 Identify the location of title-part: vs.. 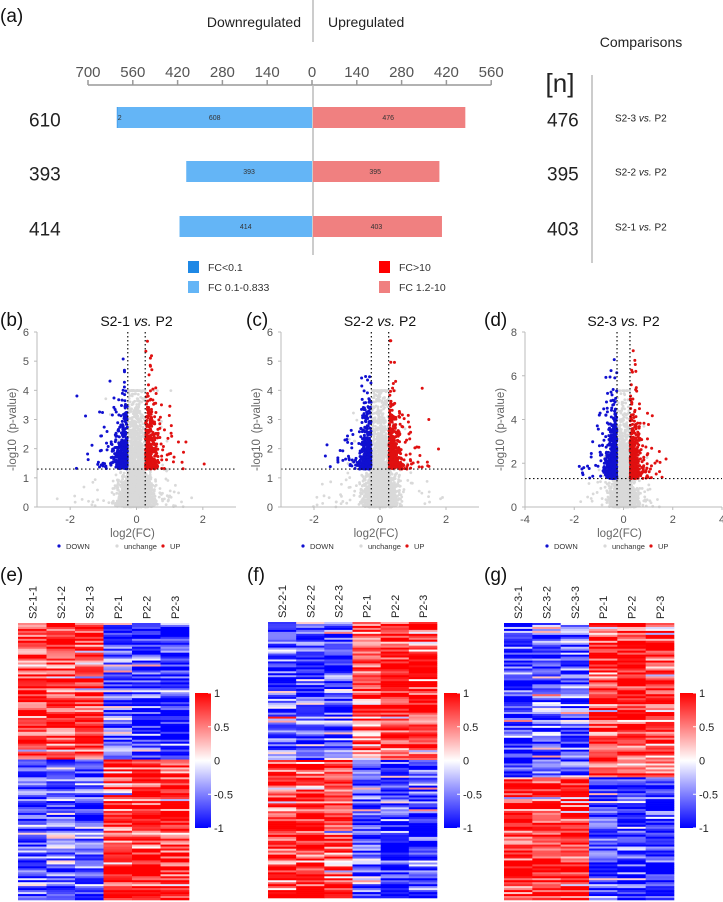
(386, 321).